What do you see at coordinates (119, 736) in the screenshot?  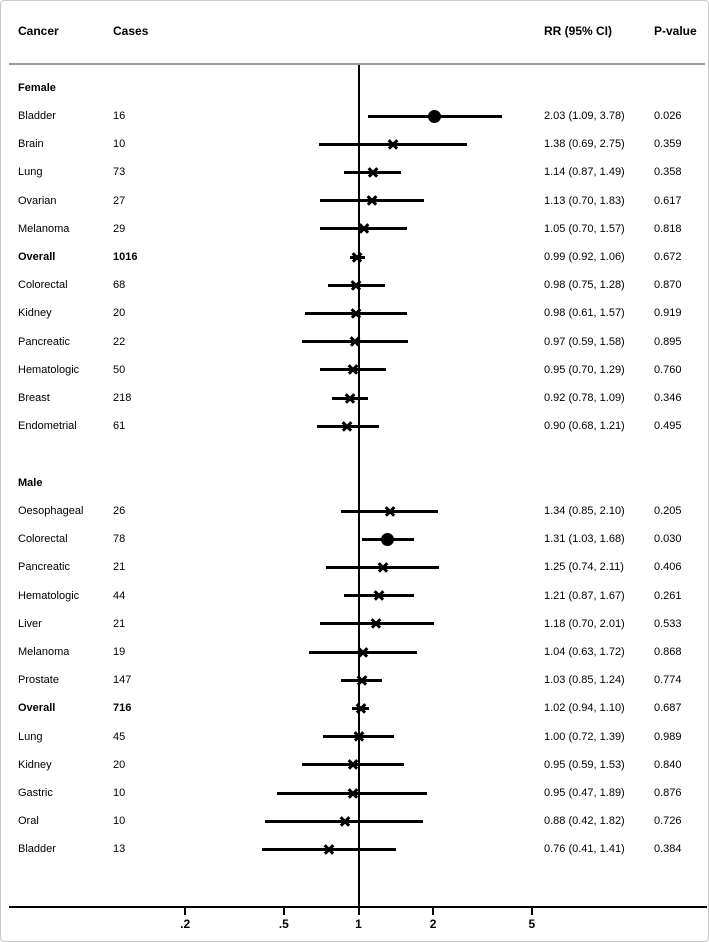 I see `row-cases-value: 45` at bounding box center [119, 736].